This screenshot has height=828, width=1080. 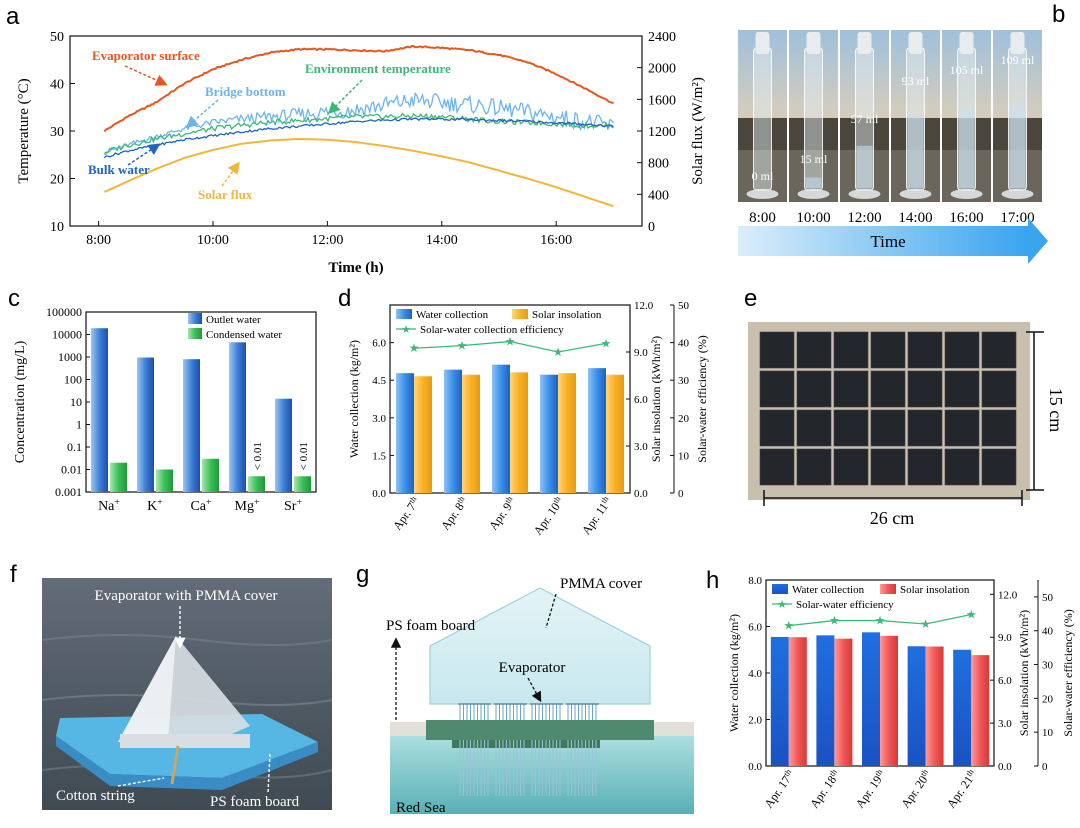 I want to click on cylinder-time-label: 17:00, so click(x=1017, y=218).